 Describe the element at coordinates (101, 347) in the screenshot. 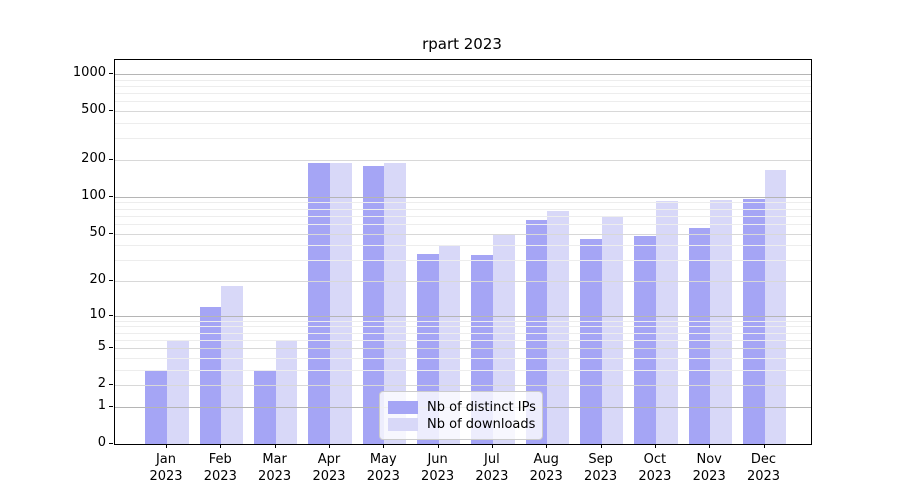

I see `y-tick-label-5: 5` at that location.